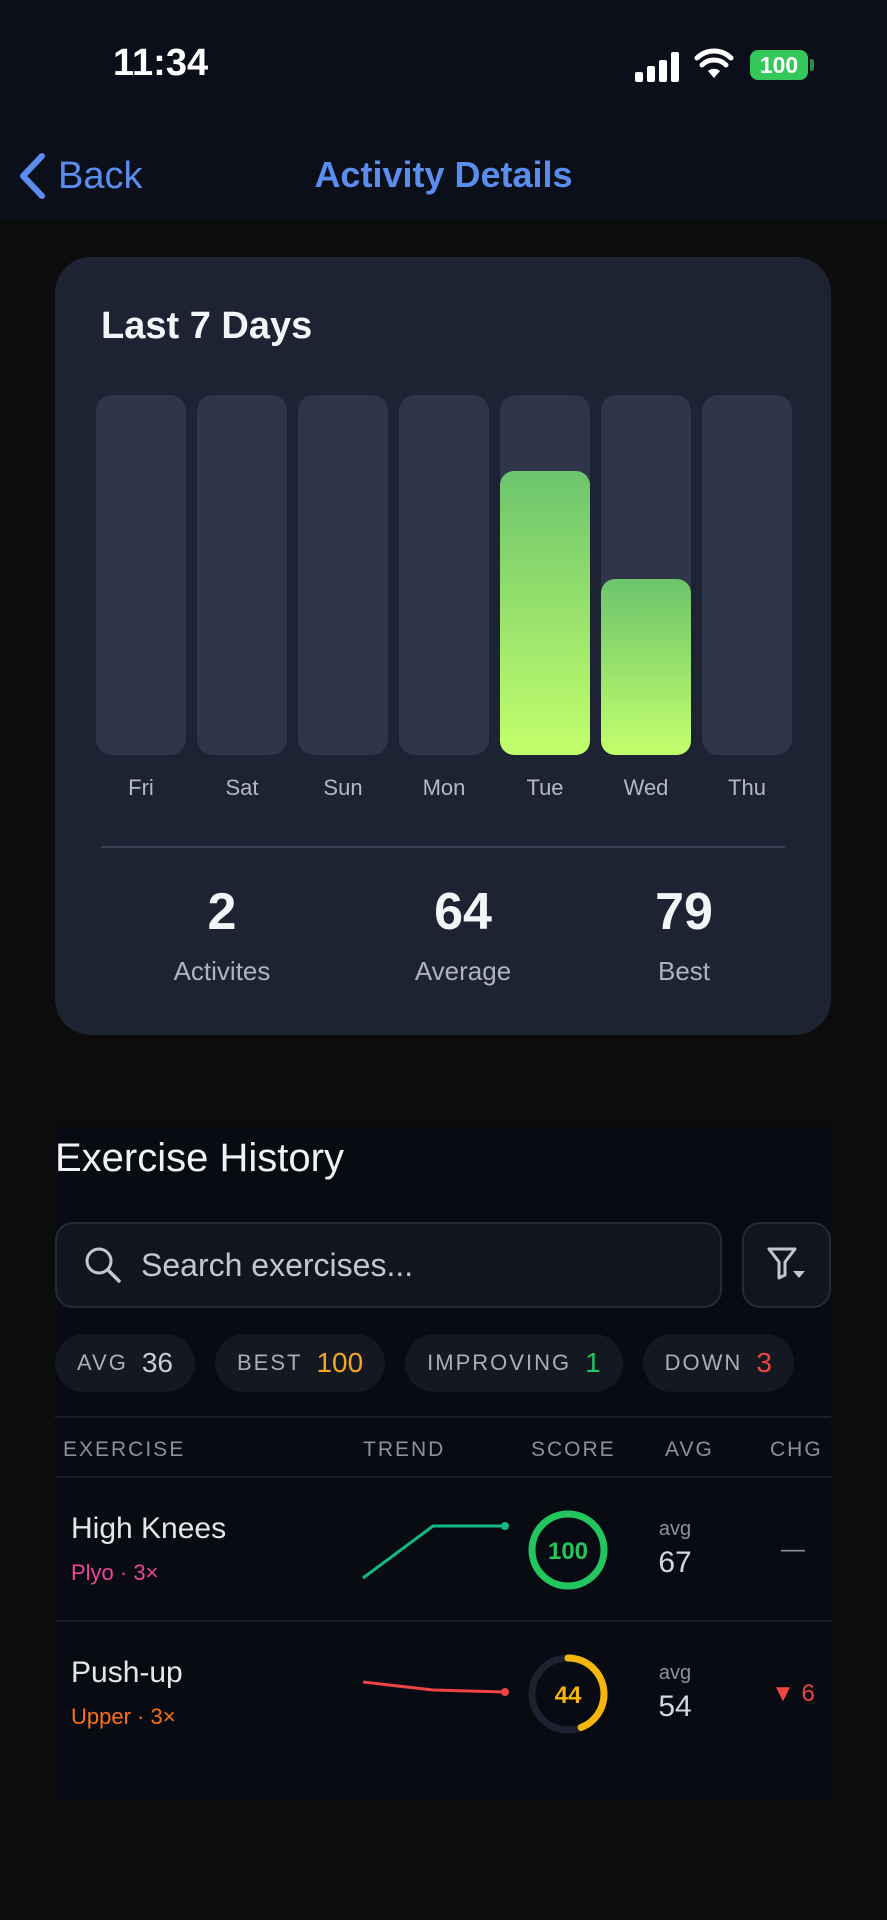 This screenshot has width=887, height=1920. I want to click on exercise-name: Push-up, so click(127, 1672).